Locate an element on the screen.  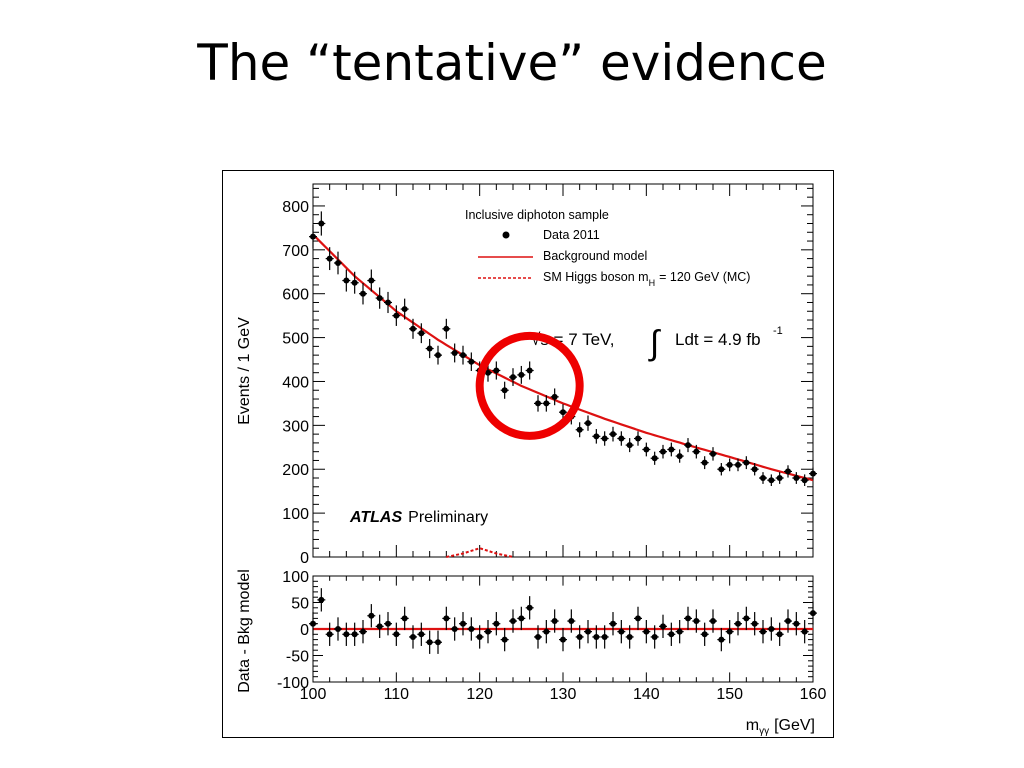
higgs-mc-line is located at coordinates (480, 552).